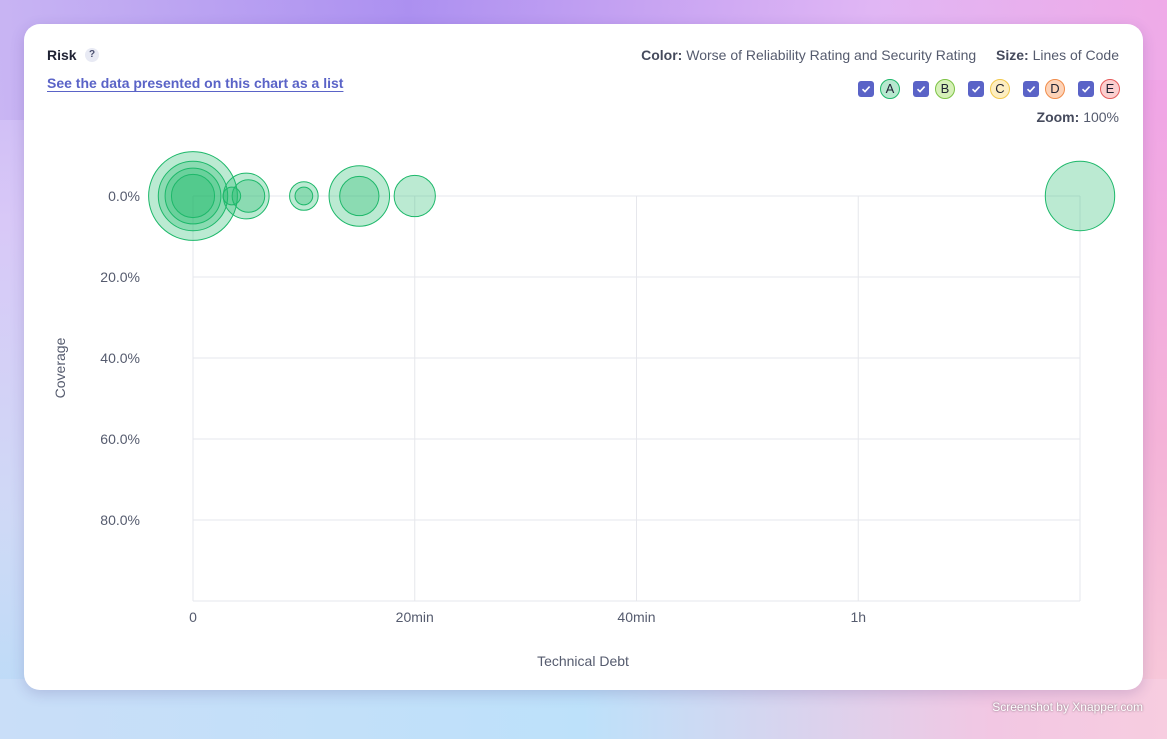 The width and height of the screenshot is (1167, 739). What do you see at coordinates (1058, 117) in the screenshot?
I see `zoom-label: Zoom:` at bounding box center [1058, 117].